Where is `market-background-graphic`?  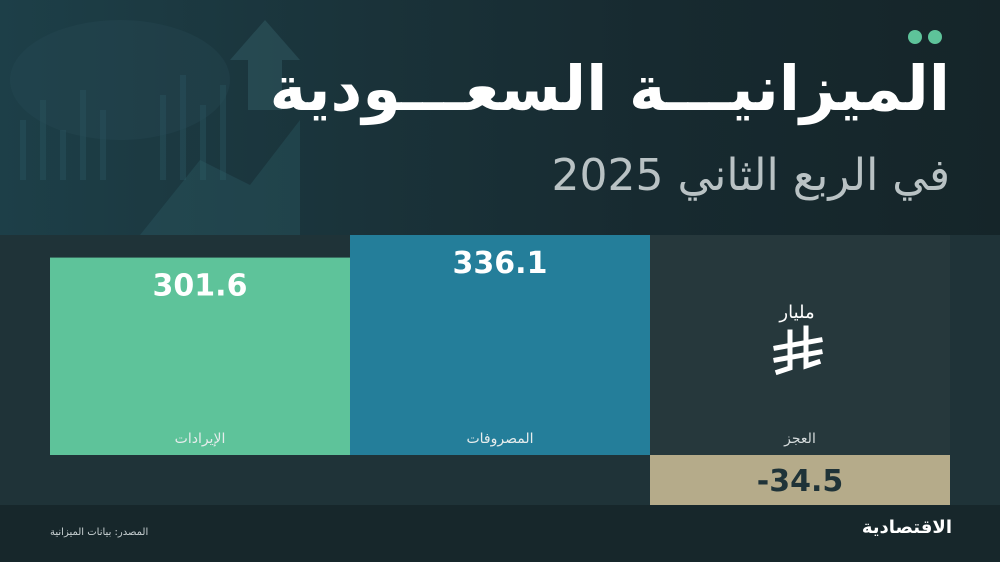 market-background-graphic is located at coordinates (155, 127).